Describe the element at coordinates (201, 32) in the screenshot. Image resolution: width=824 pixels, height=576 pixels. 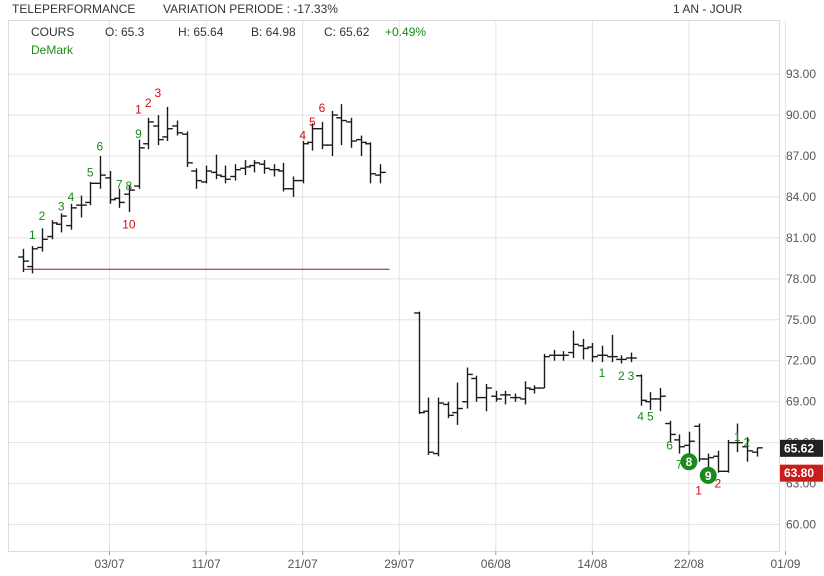
I see `high-value: H: 65.64` at that location.